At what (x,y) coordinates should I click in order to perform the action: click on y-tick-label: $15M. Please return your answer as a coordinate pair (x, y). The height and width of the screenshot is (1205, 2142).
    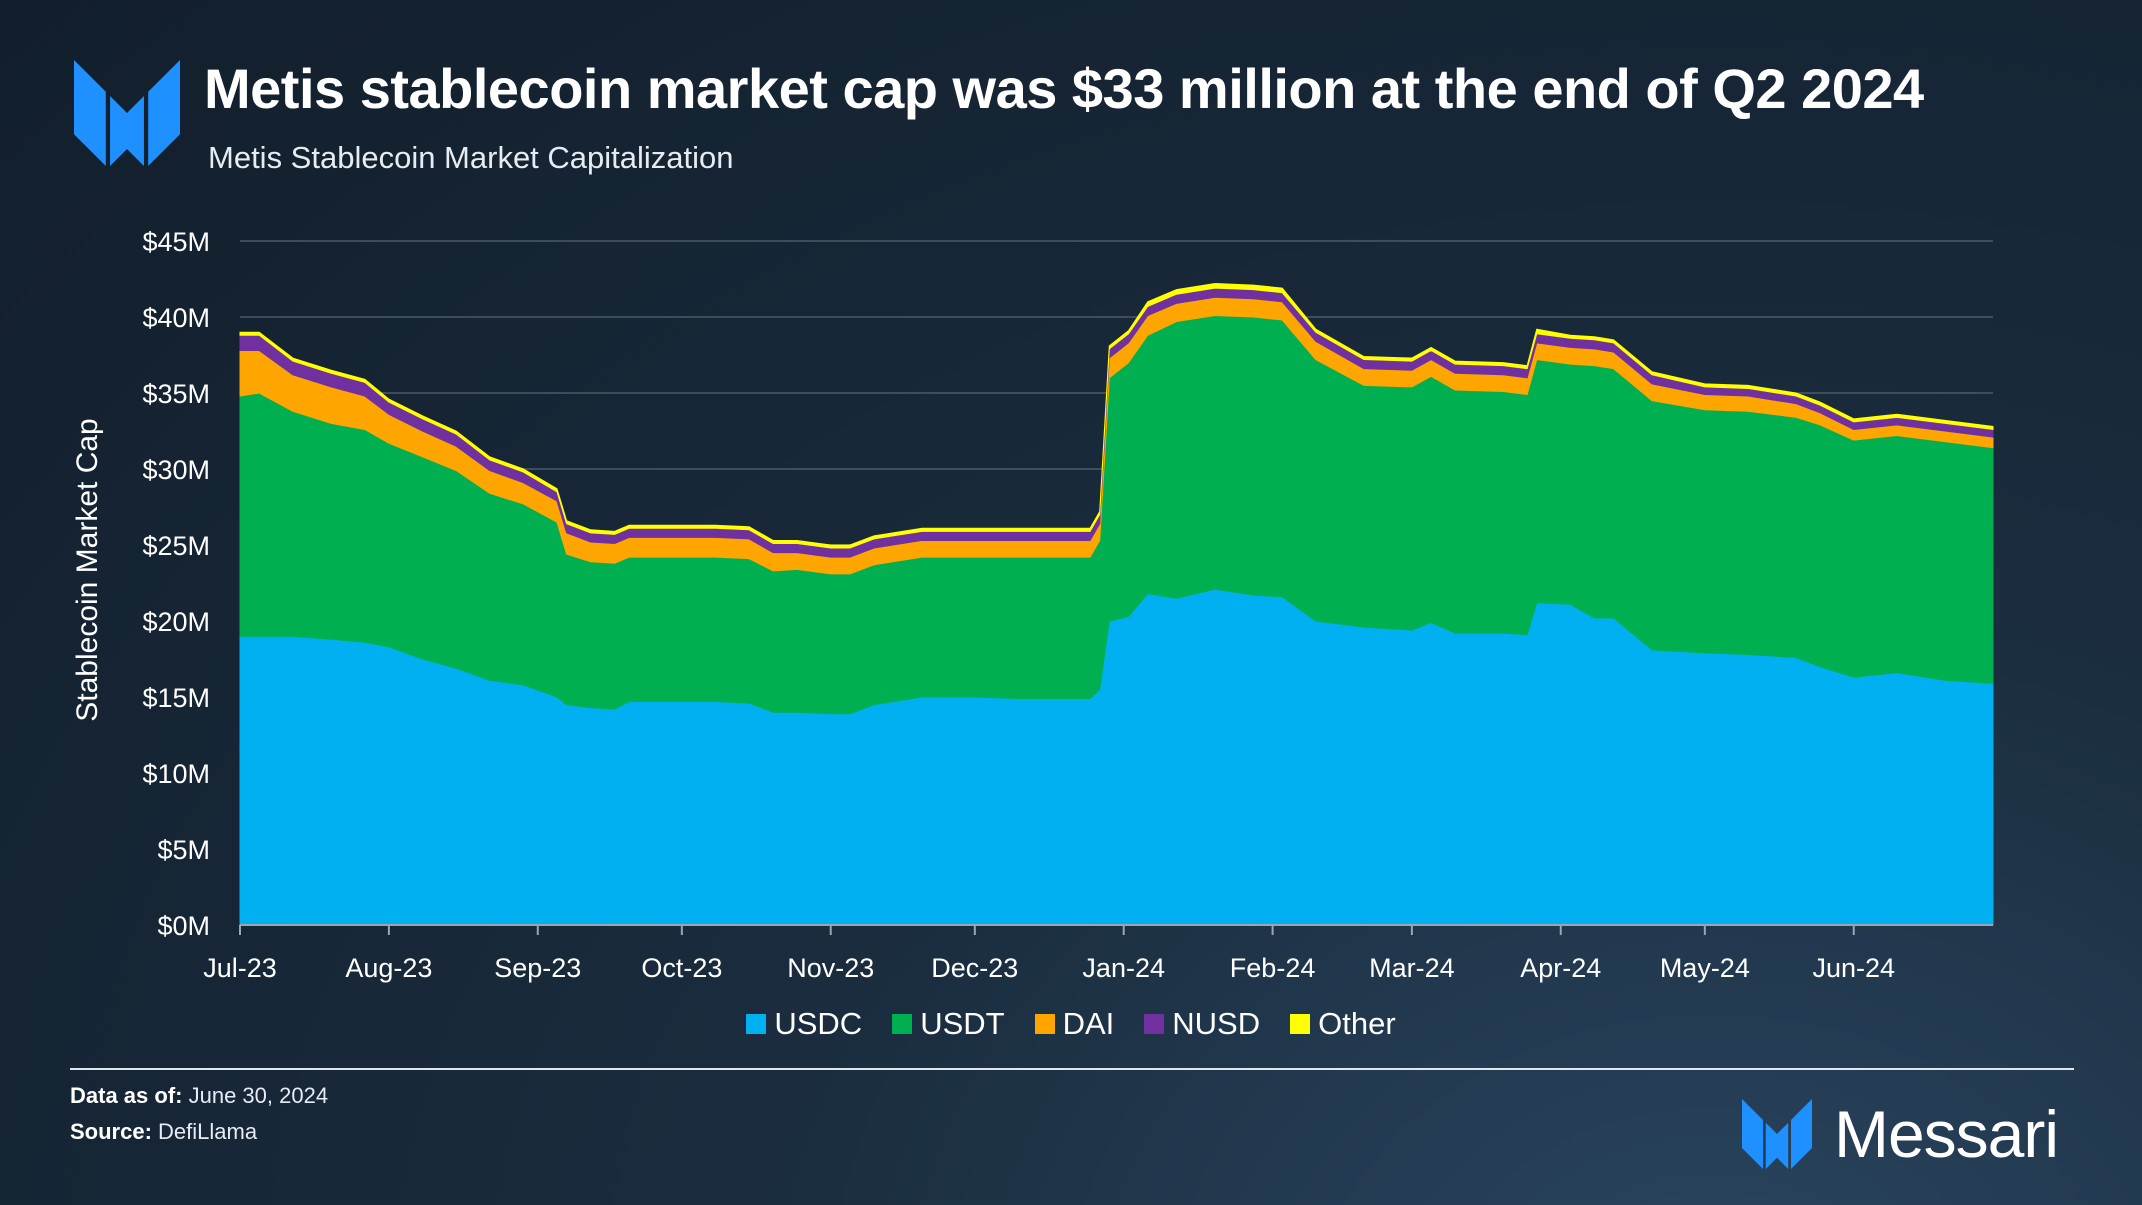
    Looking at the image, I should click on (176, 698).